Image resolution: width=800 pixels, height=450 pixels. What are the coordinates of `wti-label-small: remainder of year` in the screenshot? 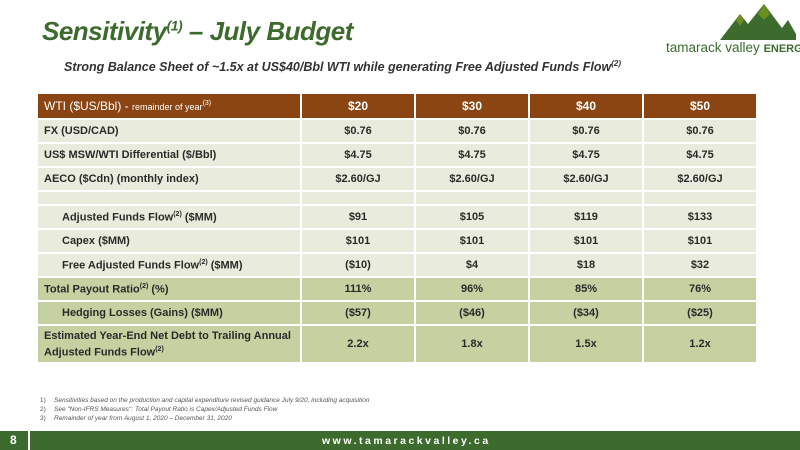 It's located at (167, 107).